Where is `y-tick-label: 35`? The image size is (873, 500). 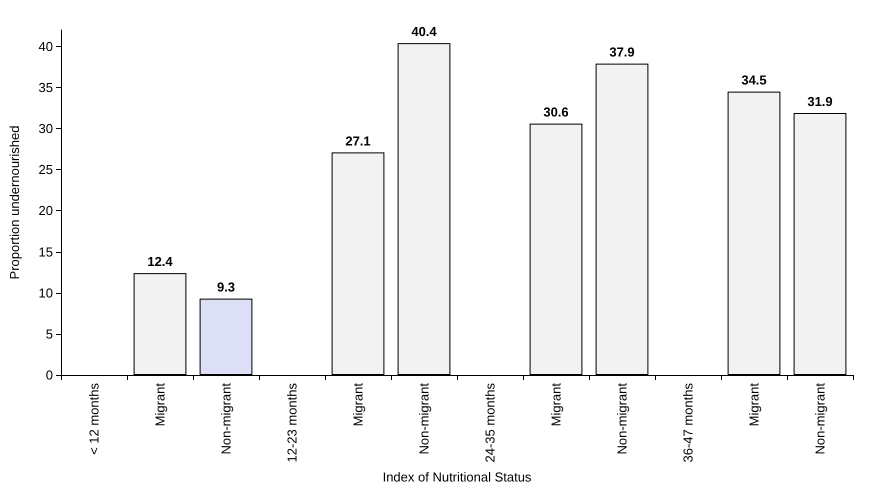
y-tick-label: 35 is located at coordinates (45, 87).